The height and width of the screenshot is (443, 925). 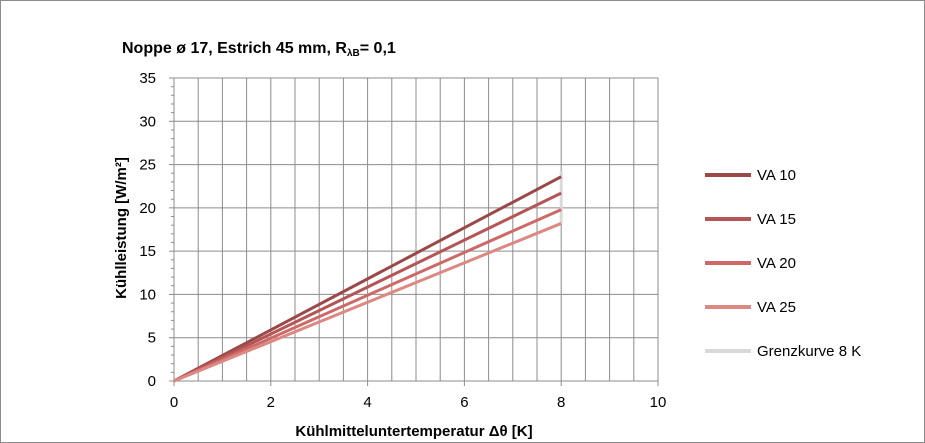 I want to click on x-axis-label: Kühlmitteluntertemperatur Δθ [K], so click(x=413, y=431).